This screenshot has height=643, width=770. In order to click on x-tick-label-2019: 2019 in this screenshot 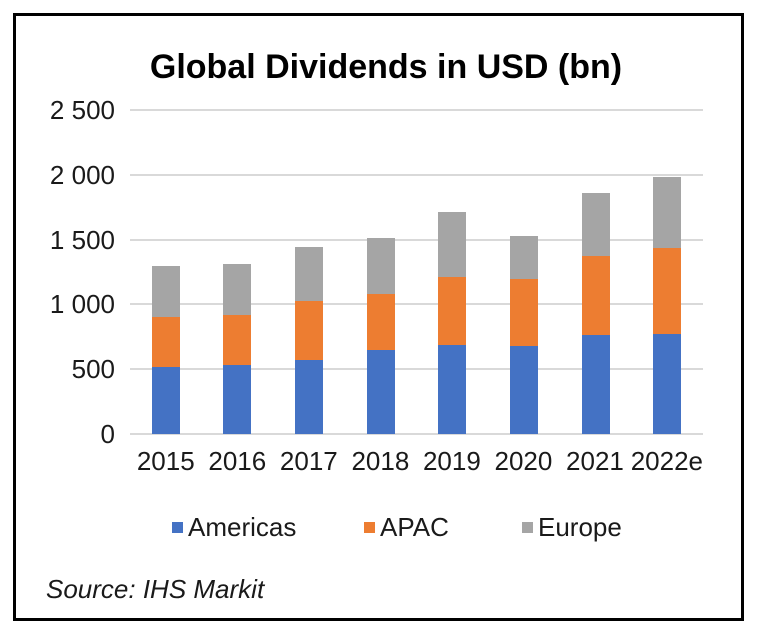, I will do `click(451, 461)`.